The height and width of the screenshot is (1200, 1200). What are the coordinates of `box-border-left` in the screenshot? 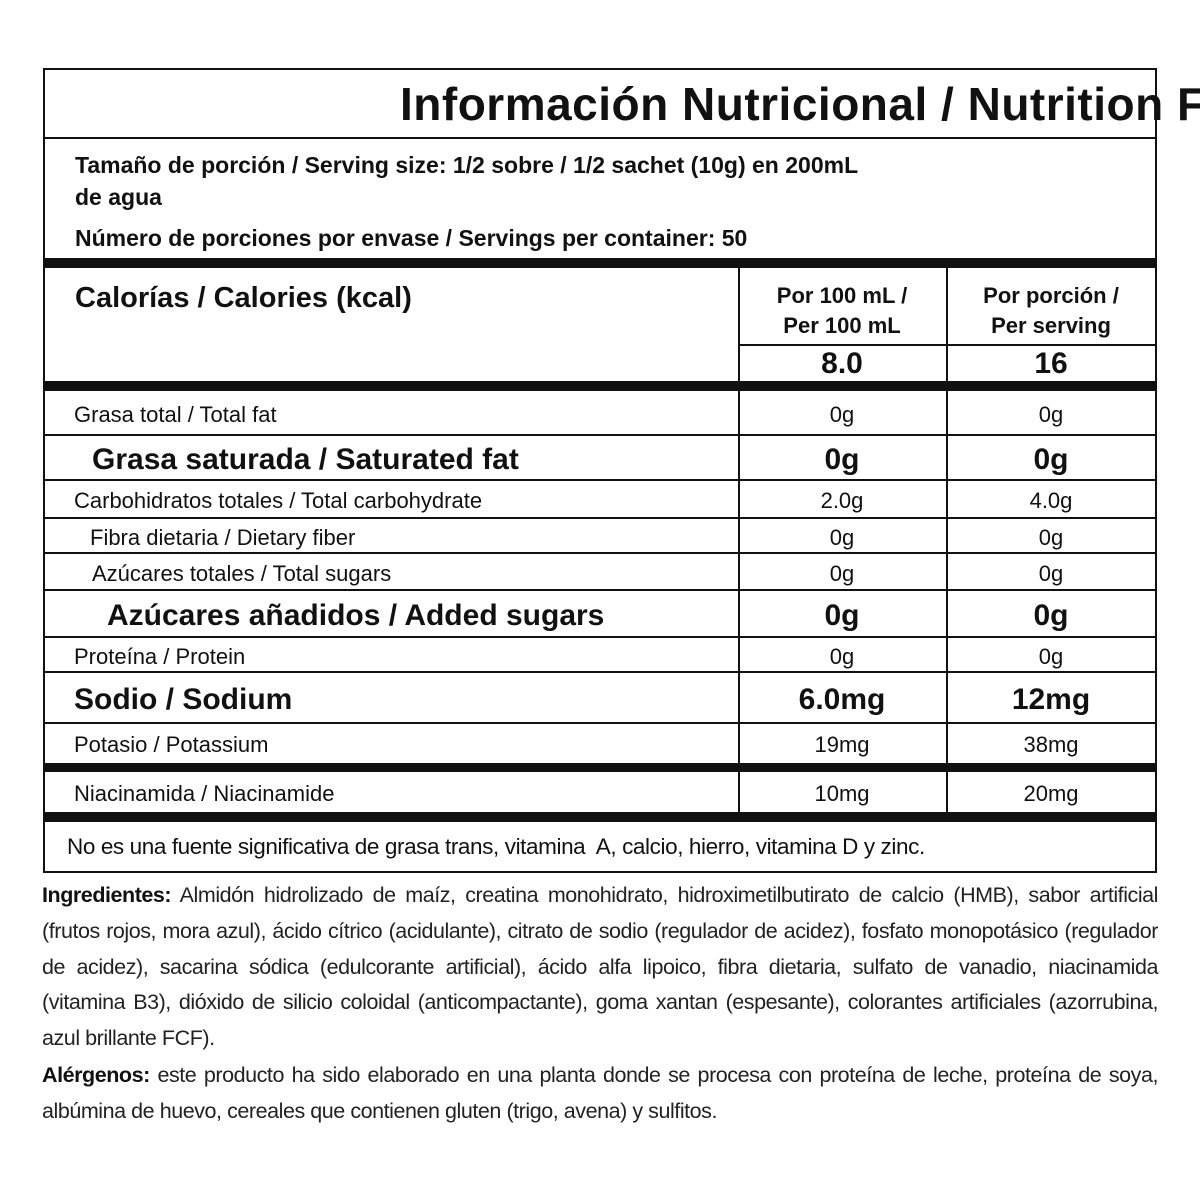 It's located at (44, 470).